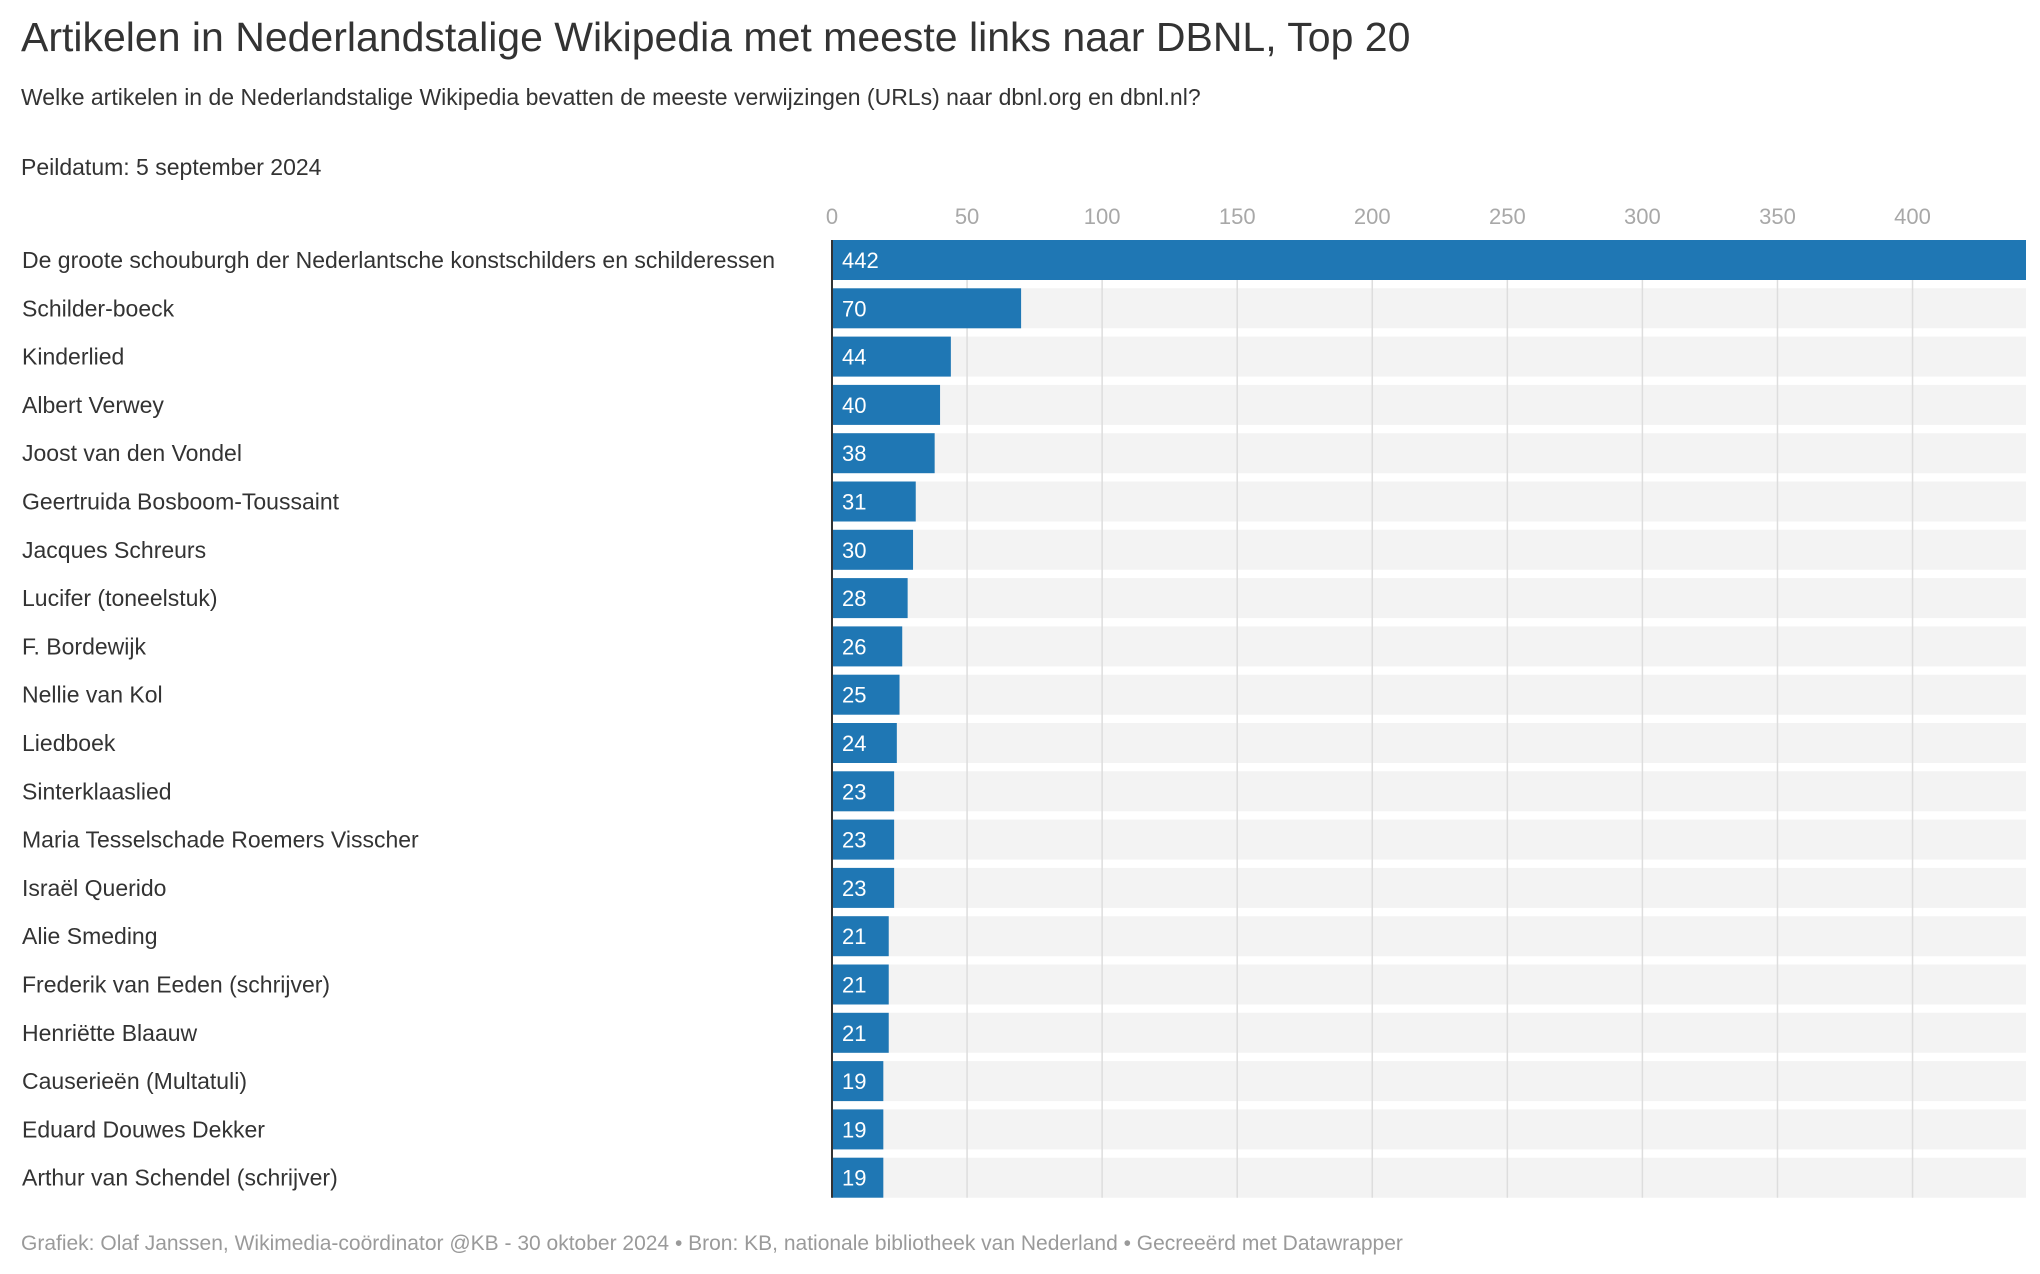  What do you see at coordinates (220, 840) in the screenshot?
I see `row-label: Maria Tesselschade Roemers Visscher` at bounding box center [220, 840].